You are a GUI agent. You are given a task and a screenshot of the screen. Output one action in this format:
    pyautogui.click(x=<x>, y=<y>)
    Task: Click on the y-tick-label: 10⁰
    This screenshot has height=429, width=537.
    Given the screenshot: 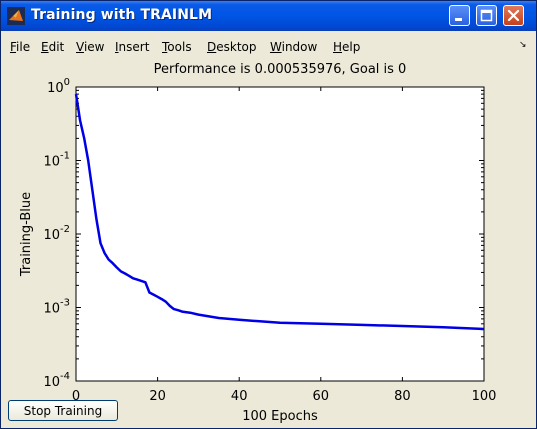 What is the action you would take?
    pyautogui.click(x=58, y=86)
    